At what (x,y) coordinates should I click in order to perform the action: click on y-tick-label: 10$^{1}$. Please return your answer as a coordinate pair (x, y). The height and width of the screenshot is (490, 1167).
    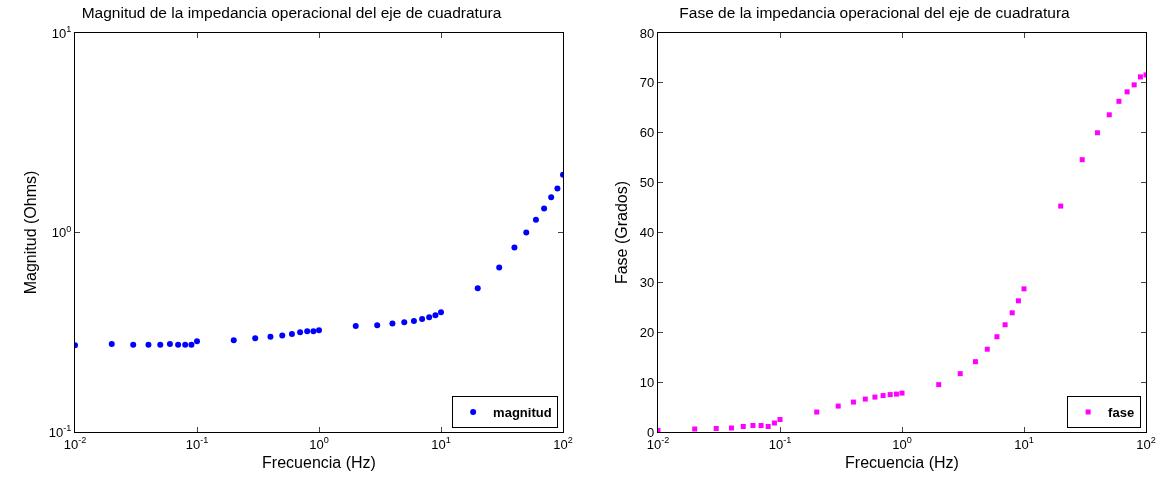
    Looking at the image, I should click on (61, 32).